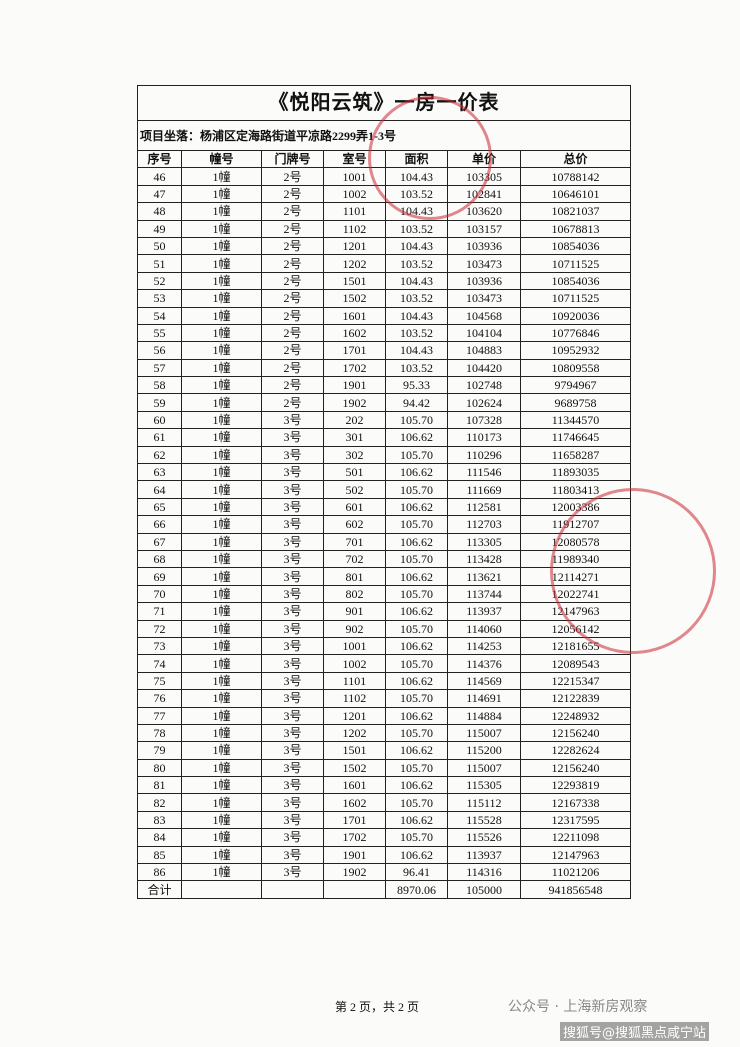 Image resolution: width=740 pixels, height=1047 pixels. Describe the element at coordinates (354, 281) in the screenshot. I see `table-cell: 1501` at that location.